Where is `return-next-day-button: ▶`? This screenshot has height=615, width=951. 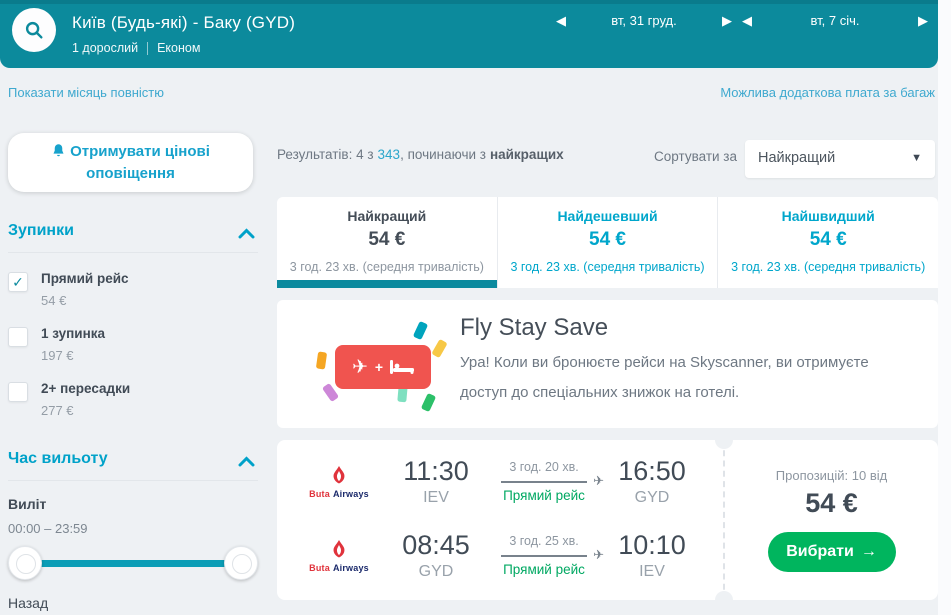 return-next-day-button: ▶ is located at coordinates (922, 20).